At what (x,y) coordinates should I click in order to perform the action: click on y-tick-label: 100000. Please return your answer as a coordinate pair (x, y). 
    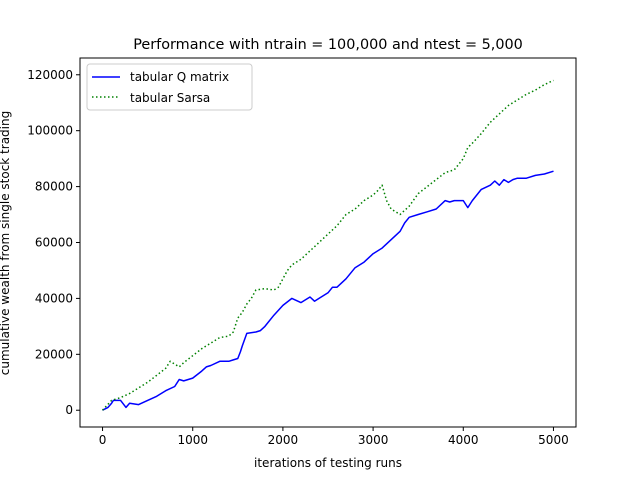
    Looking at the image, I should click on (50, 131).